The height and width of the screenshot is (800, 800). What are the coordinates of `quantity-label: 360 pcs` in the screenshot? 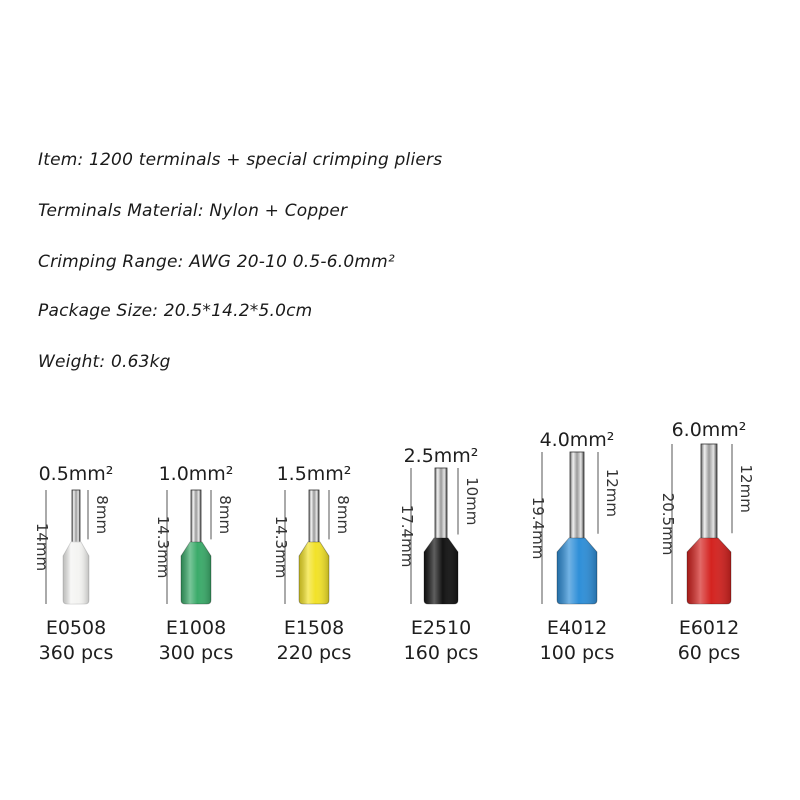 It's located at (76, 653).